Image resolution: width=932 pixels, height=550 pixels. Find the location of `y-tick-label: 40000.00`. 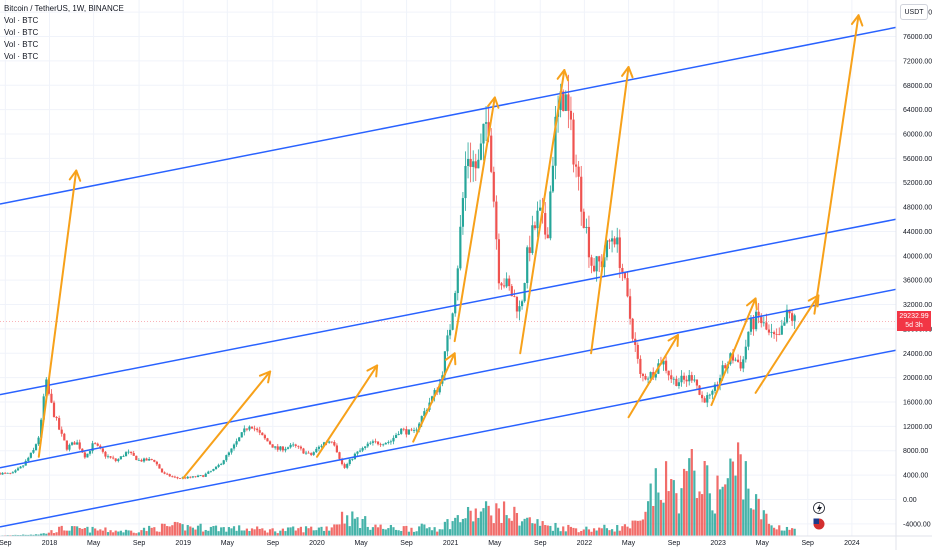

y-tick-label: 40000.00 is located at coordinates (917, 256).